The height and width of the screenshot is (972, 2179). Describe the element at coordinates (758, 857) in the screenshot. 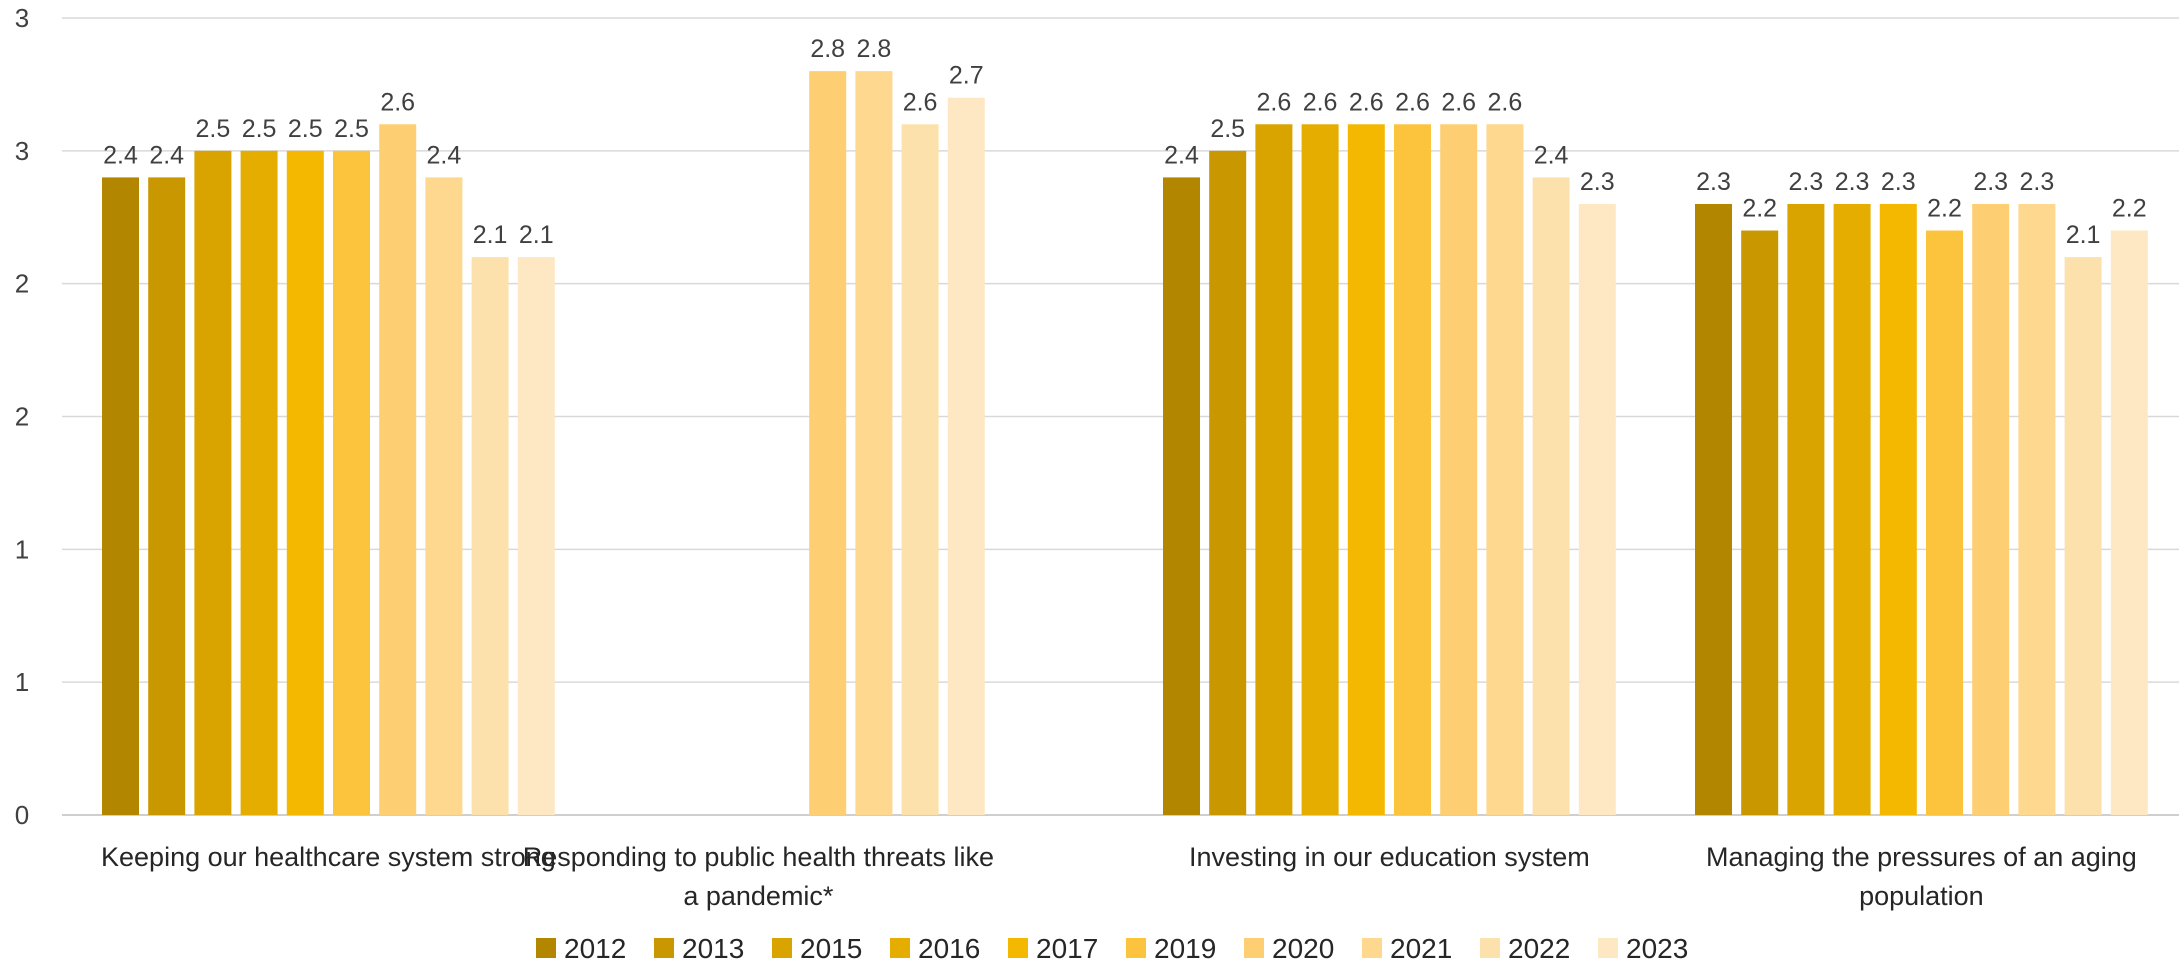

I see `category-label: Responding to public health threats like` at that location.